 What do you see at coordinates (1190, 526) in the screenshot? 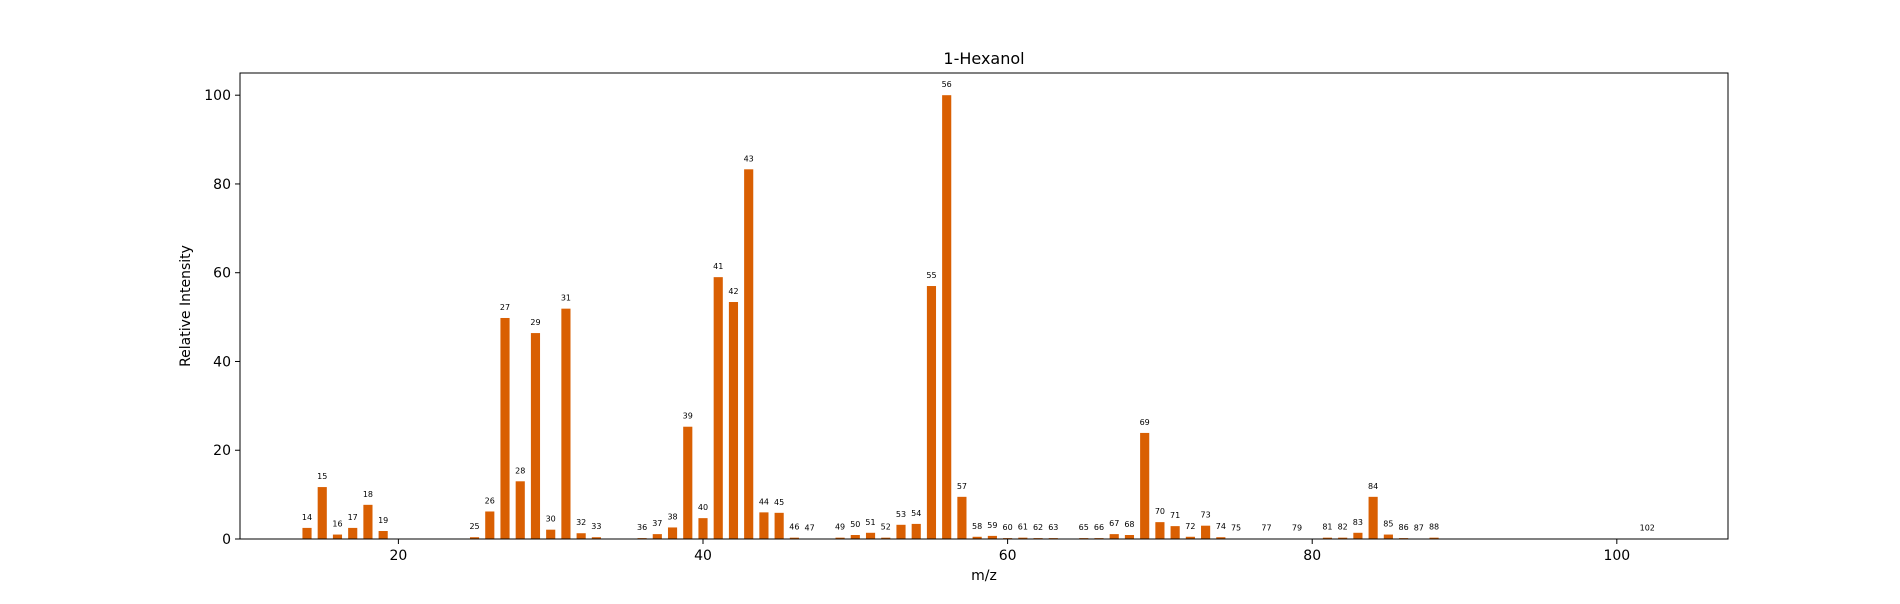
I see `bar-label-mz-72: 72` at bounding box center [1190, 526].